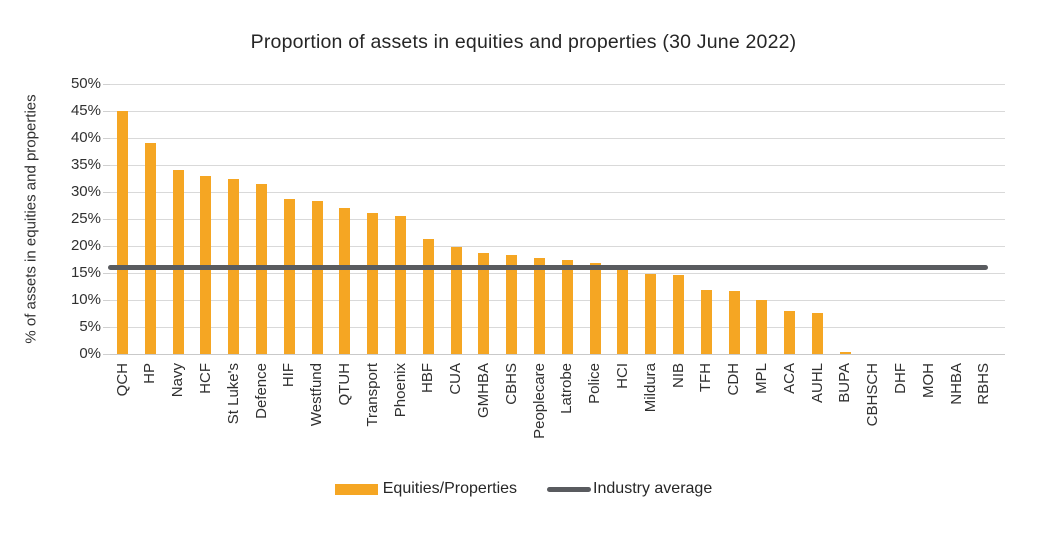  I want to click on bar-transport, so click(373, 283).